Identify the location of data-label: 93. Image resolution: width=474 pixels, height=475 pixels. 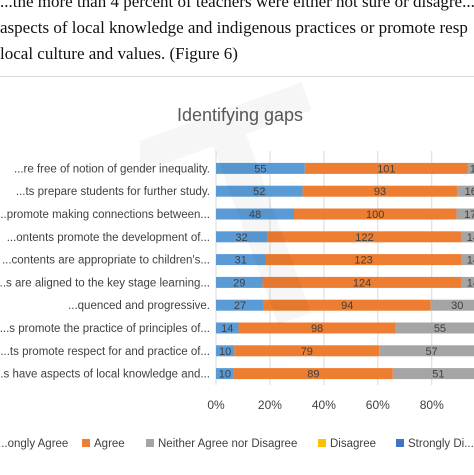
(380, 192).